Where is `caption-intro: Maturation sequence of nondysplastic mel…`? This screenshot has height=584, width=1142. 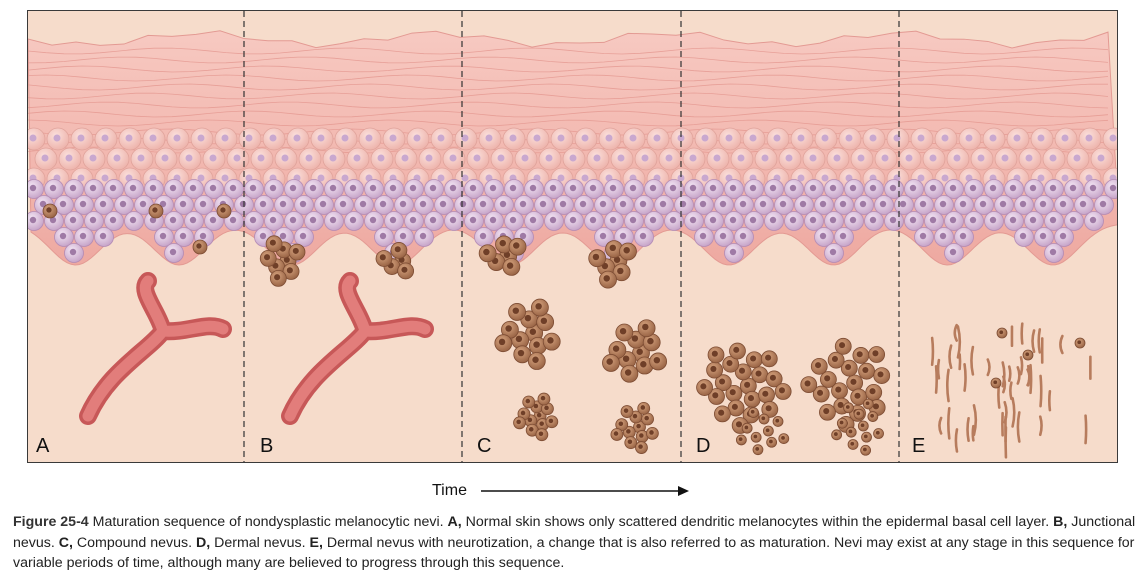 caption-intro: Maturation sequence of nondysplastic mel… is located at coordinates (268, 522).